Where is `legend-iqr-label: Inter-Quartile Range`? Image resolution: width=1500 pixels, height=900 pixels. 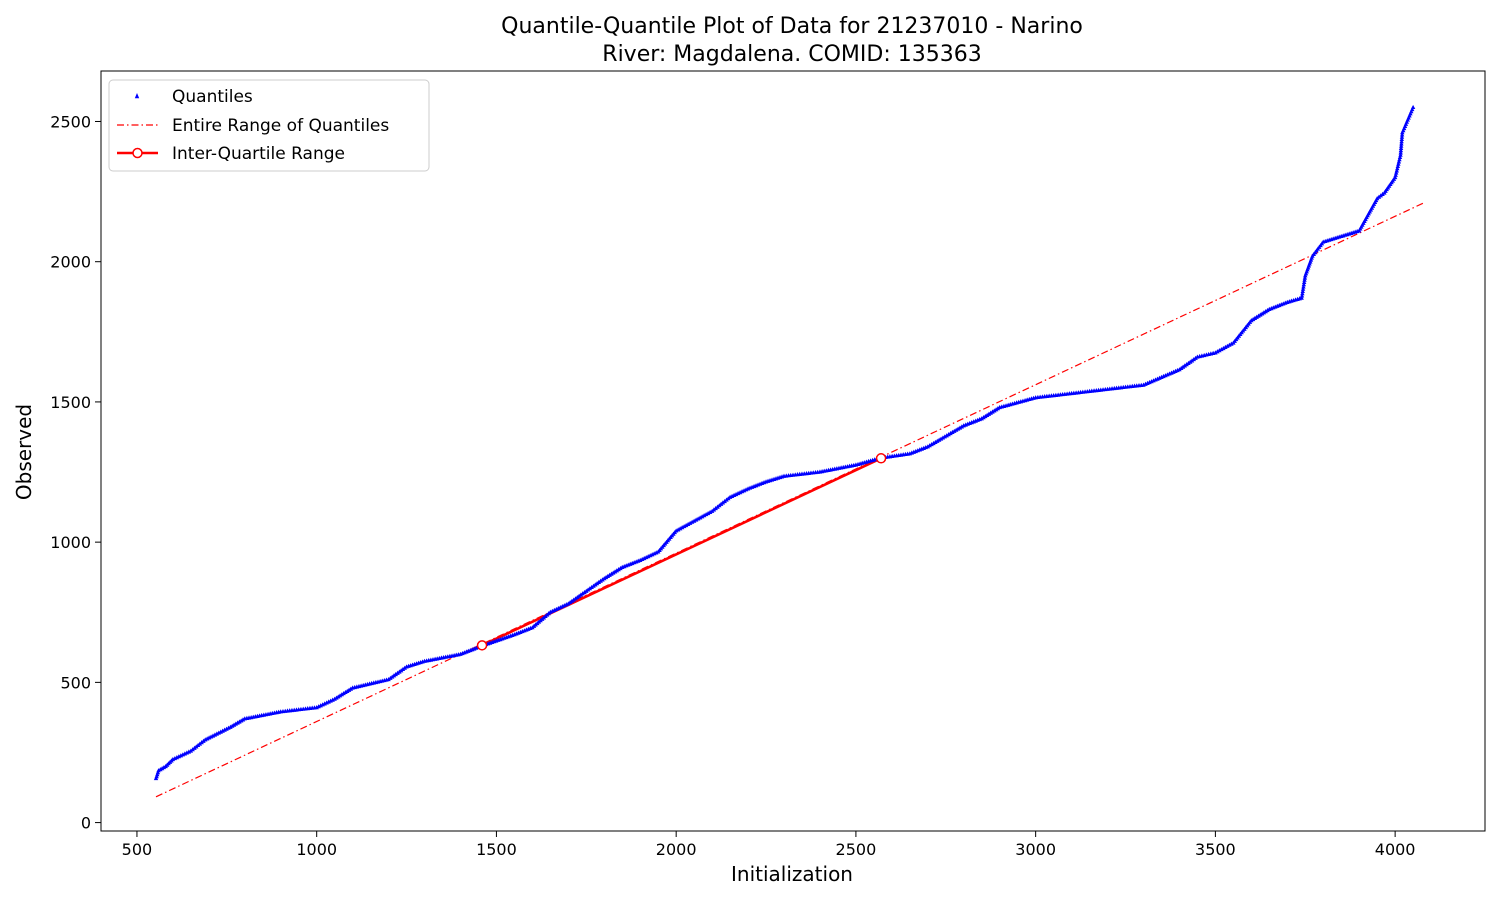
legend-iqr-label: Inter-Quartile Range is located at coordinates (258, 154).